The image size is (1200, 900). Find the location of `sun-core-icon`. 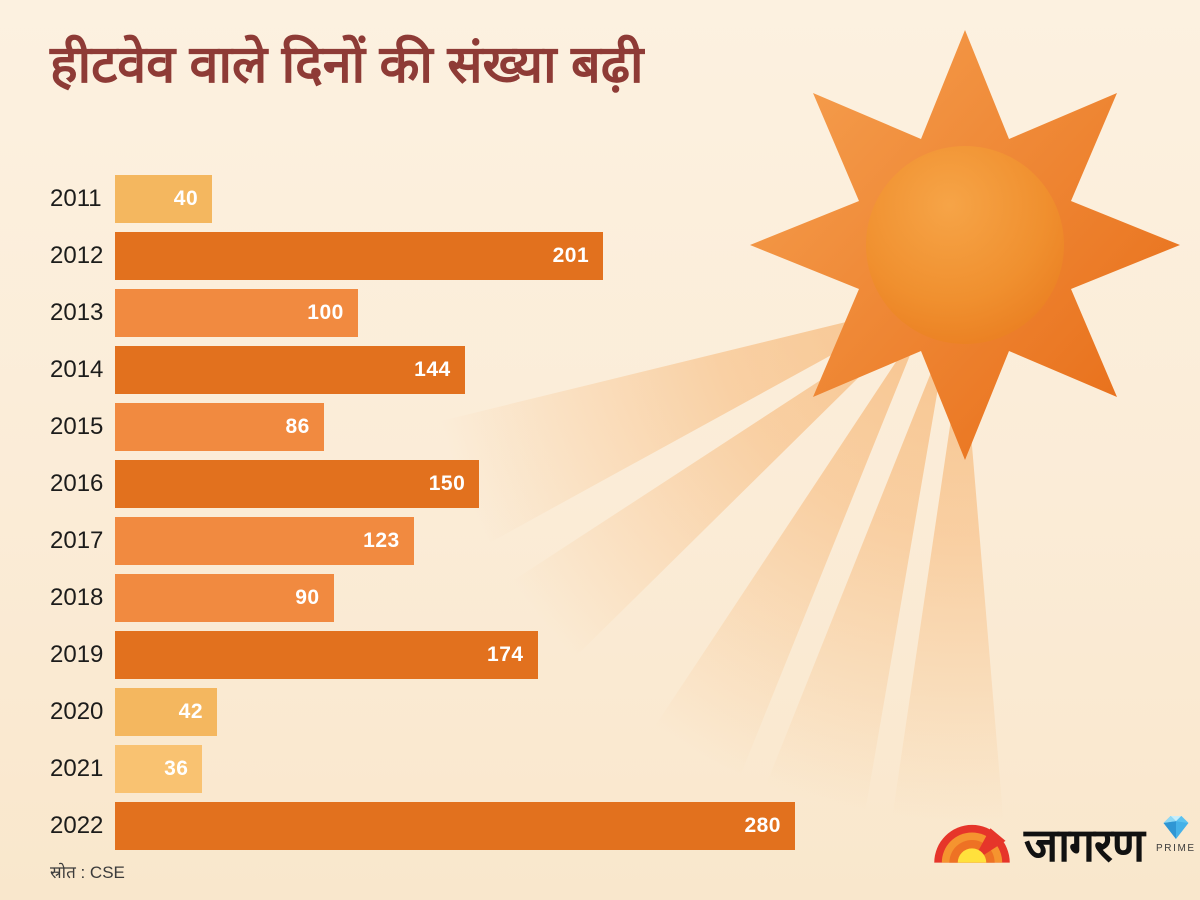

sun-core-icon is located at coordinates (965, 245).